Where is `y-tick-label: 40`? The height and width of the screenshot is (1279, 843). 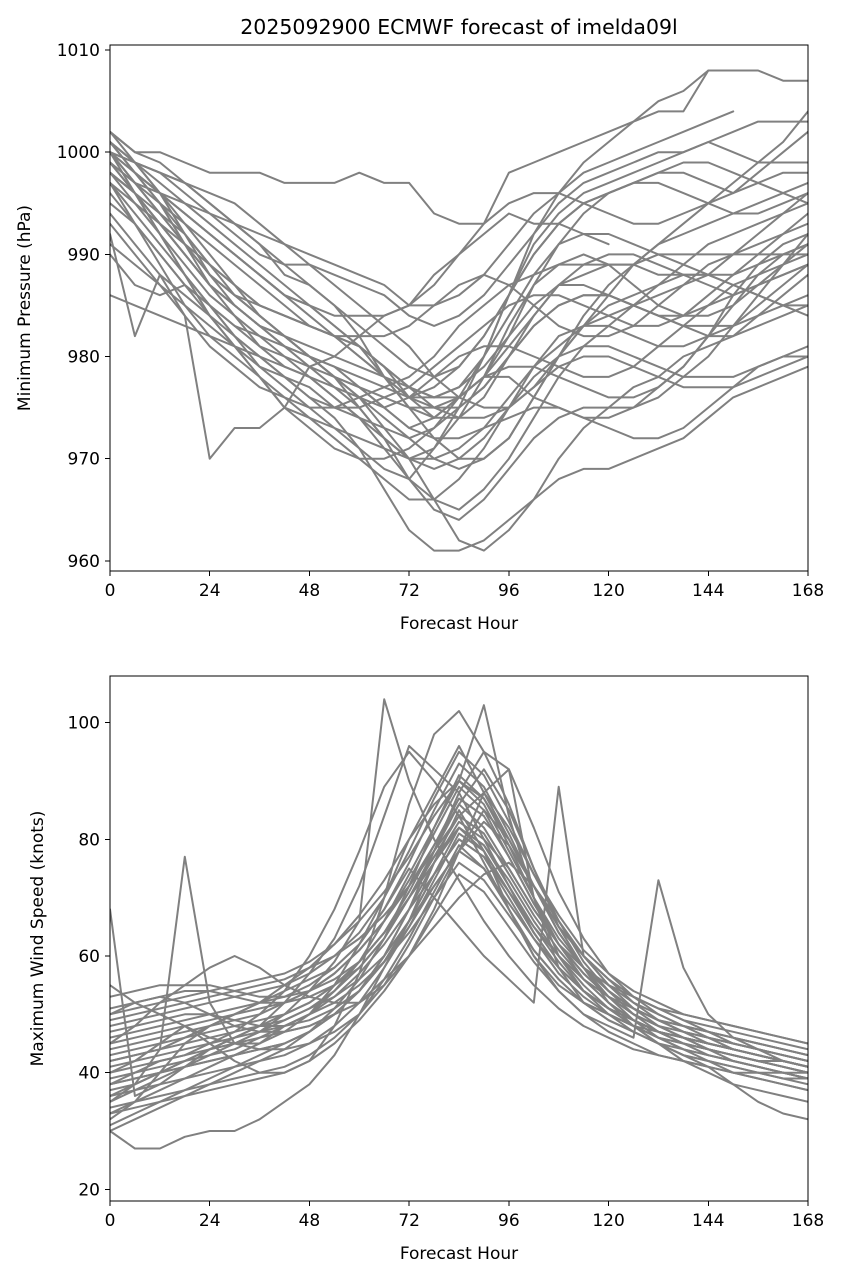
y-tick-label: 40 is located at coordinates (89, 1074).